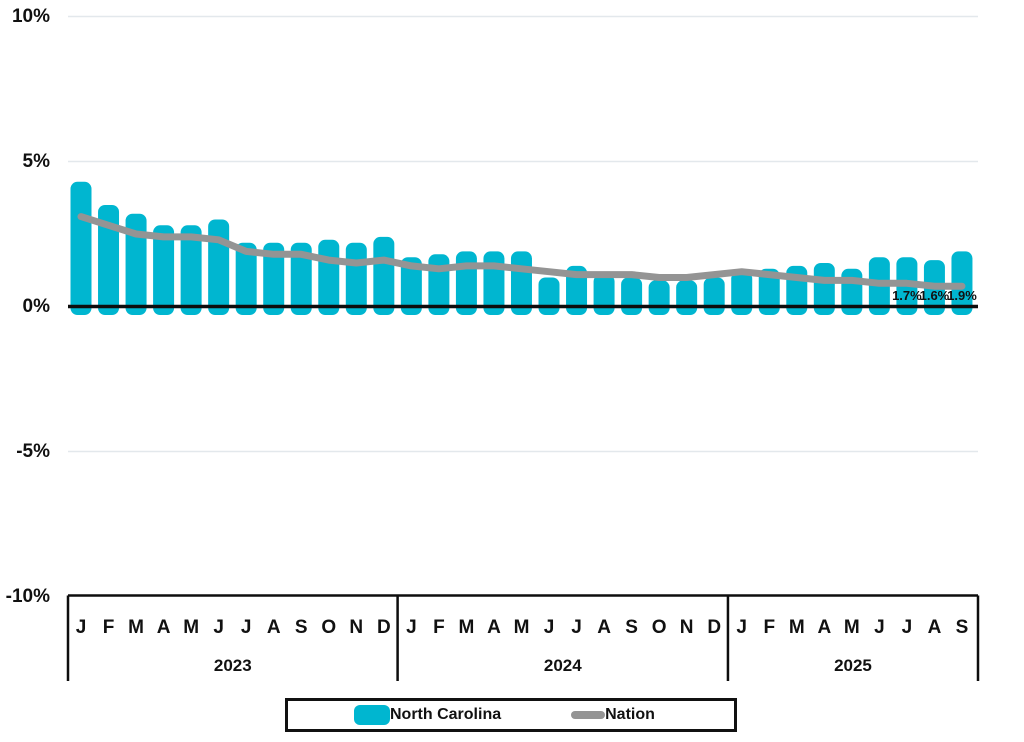 The height and width of the screenshot is (742, 1024). What do you see at coordinates (824, 627) in the screenshot?
I see `month-label-2025-27: A` at bounding box center [824, 627].